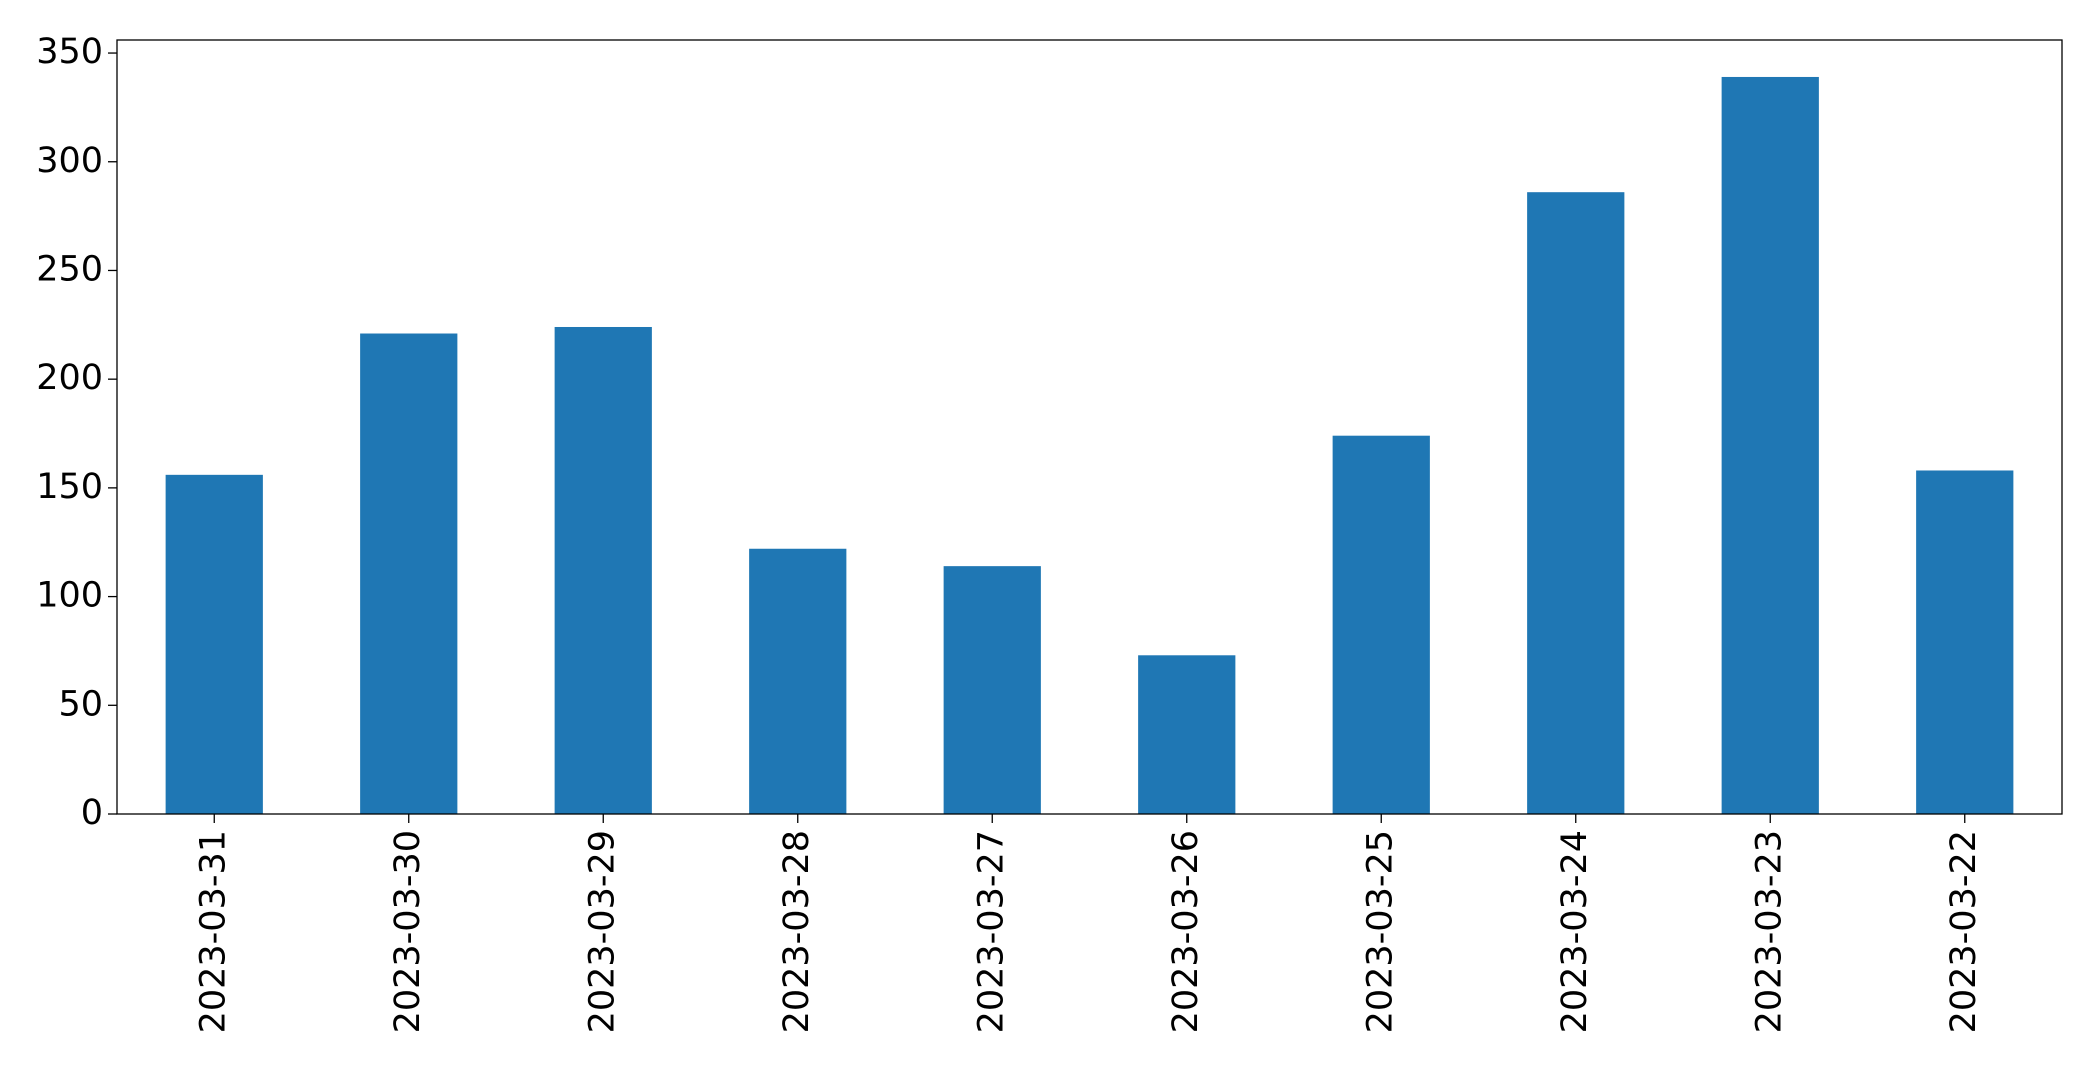 The width and height of the screenshot is (2093, 1066). Describe the element at coordinates (1575, 931) in the screenshot. I see `x-tick-label: 2023-03-24` at that location.